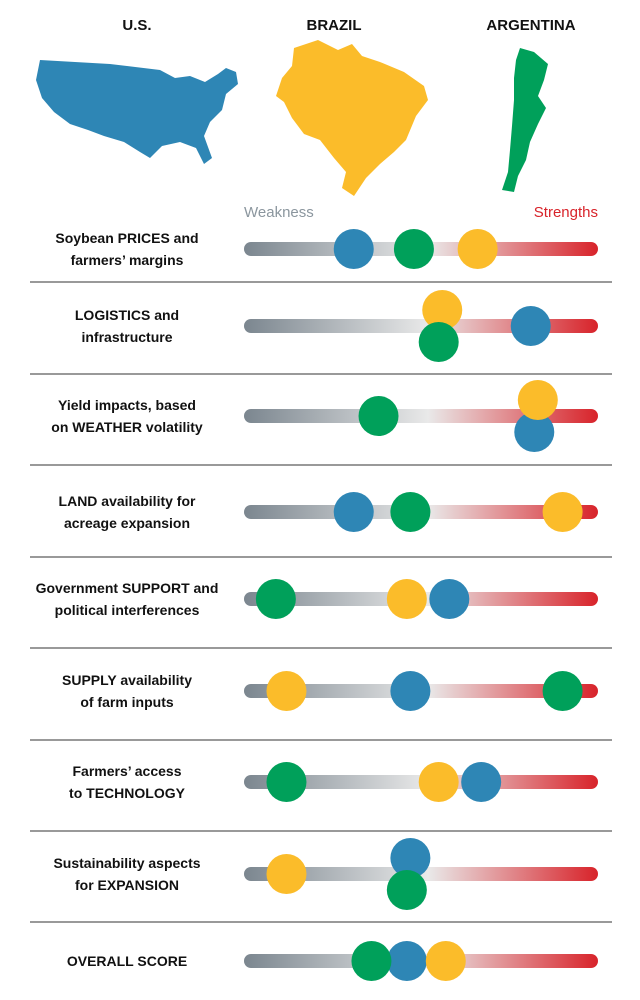 This screenshot has width=640, height=1000. I want to click on us-map, so click(137, 112).